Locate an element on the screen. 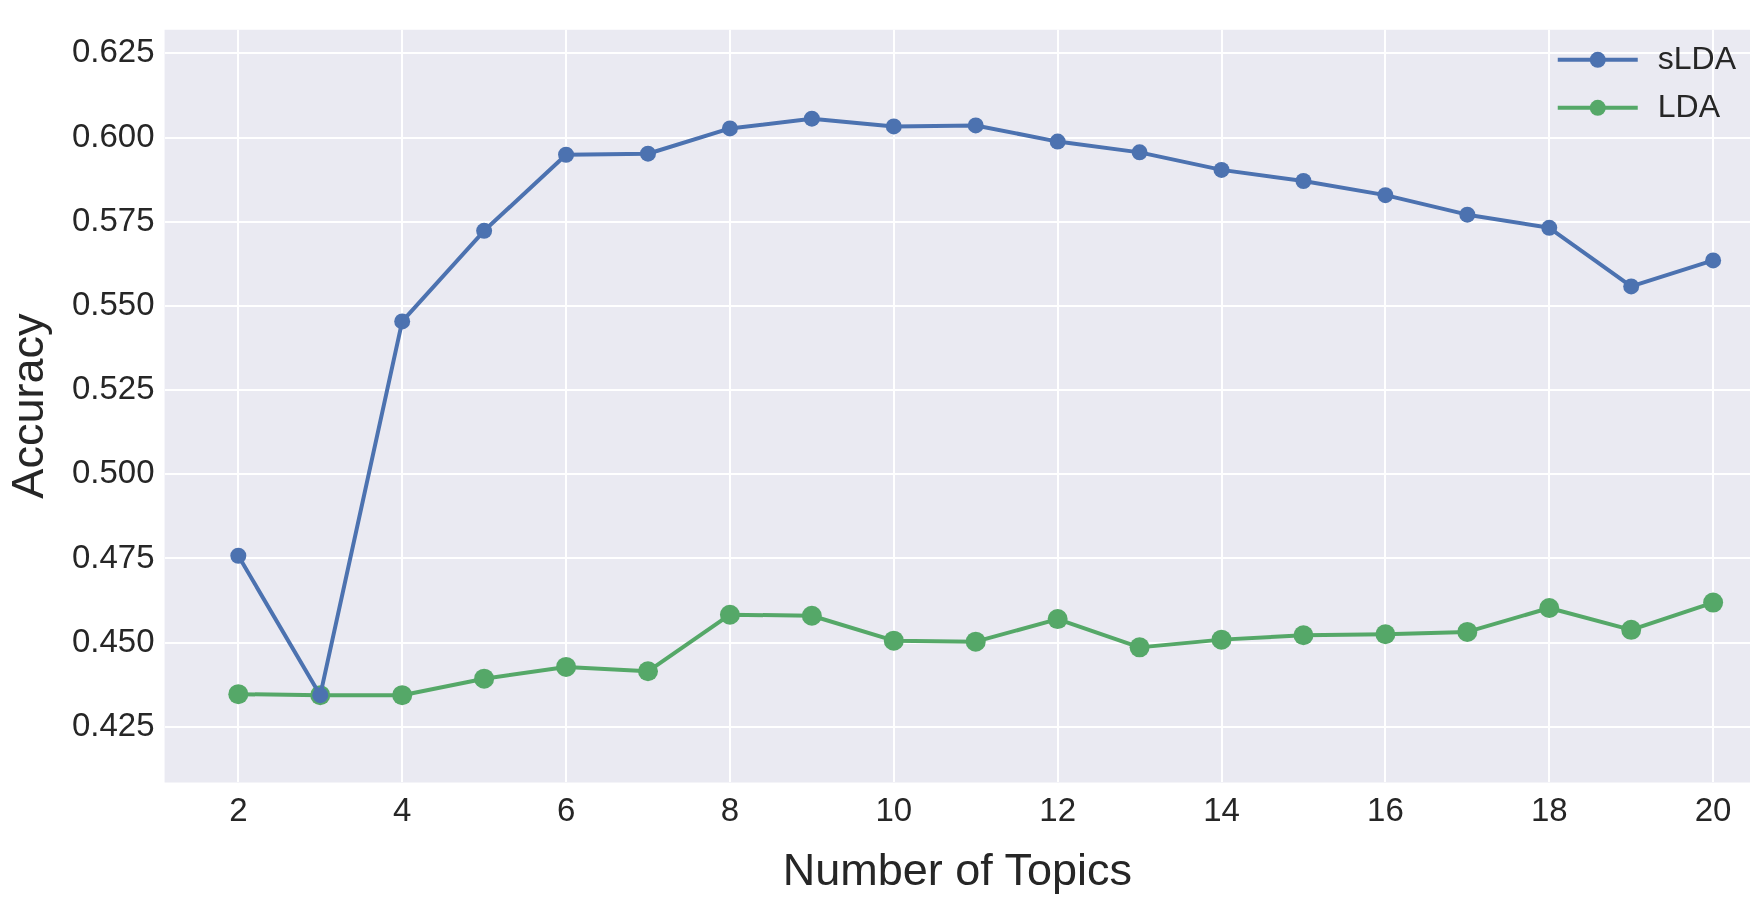  x-tick-label: 14 is located at coordinates (1221, 810).